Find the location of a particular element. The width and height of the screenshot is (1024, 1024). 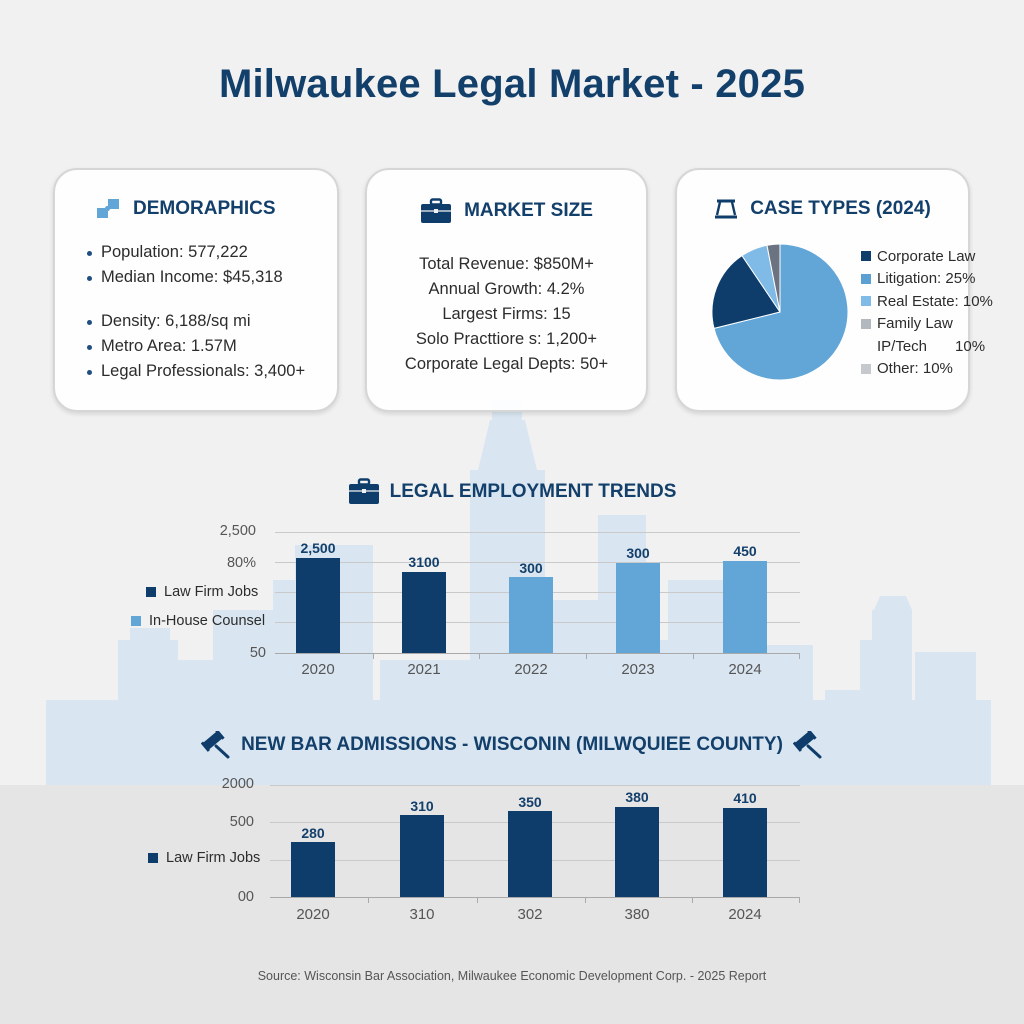

bar-value-label: 380 is located at coordinates (637, 797).